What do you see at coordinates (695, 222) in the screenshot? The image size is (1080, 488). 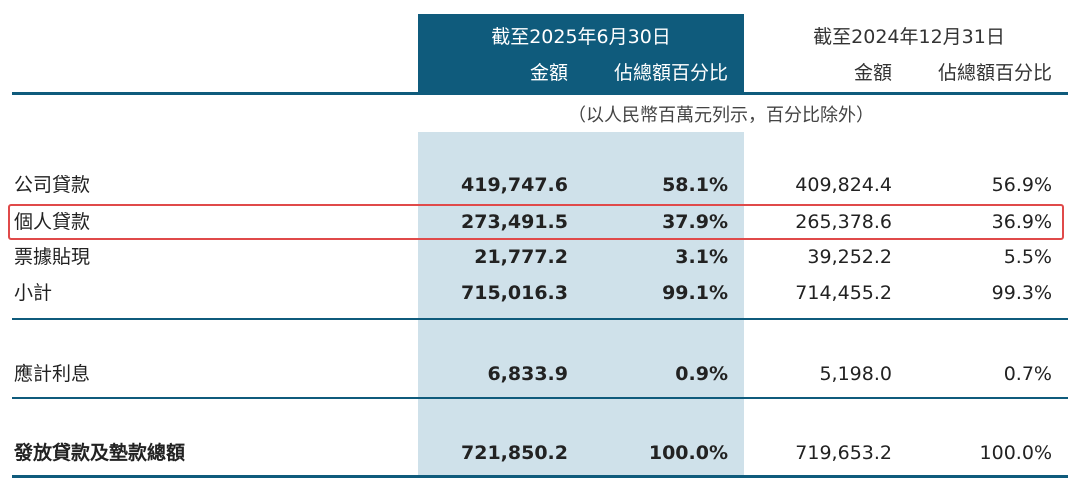 I see `current-pct: 37.9%` at bounding box center [695, 222].